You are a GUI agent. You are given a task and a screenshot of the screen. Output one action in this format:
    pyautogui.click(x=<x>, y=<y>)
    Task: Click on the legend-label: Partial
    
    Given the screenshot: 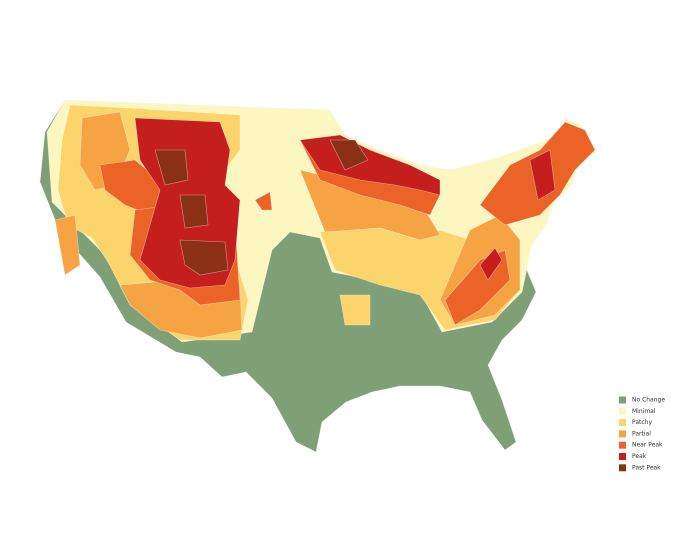 What is the action you would take?
    pyautogui.click(x=641, y=433)
    